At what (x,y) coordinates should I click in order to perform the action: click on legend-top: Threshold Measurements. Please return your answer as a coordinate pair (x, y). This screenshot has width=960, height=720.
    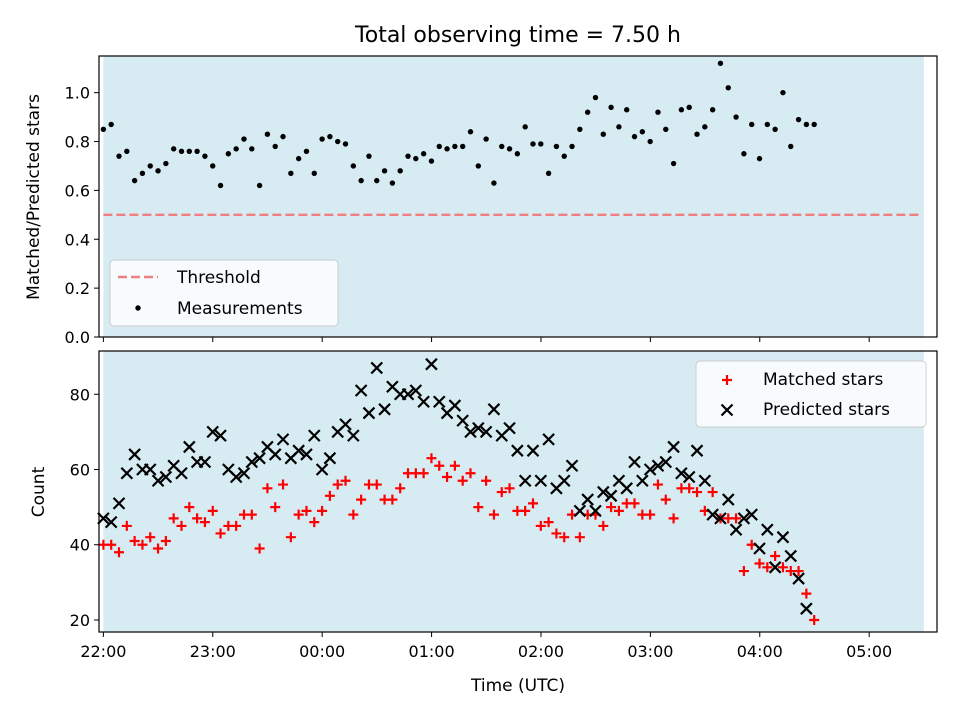
    Looking at the image, I should click on (224, 293).